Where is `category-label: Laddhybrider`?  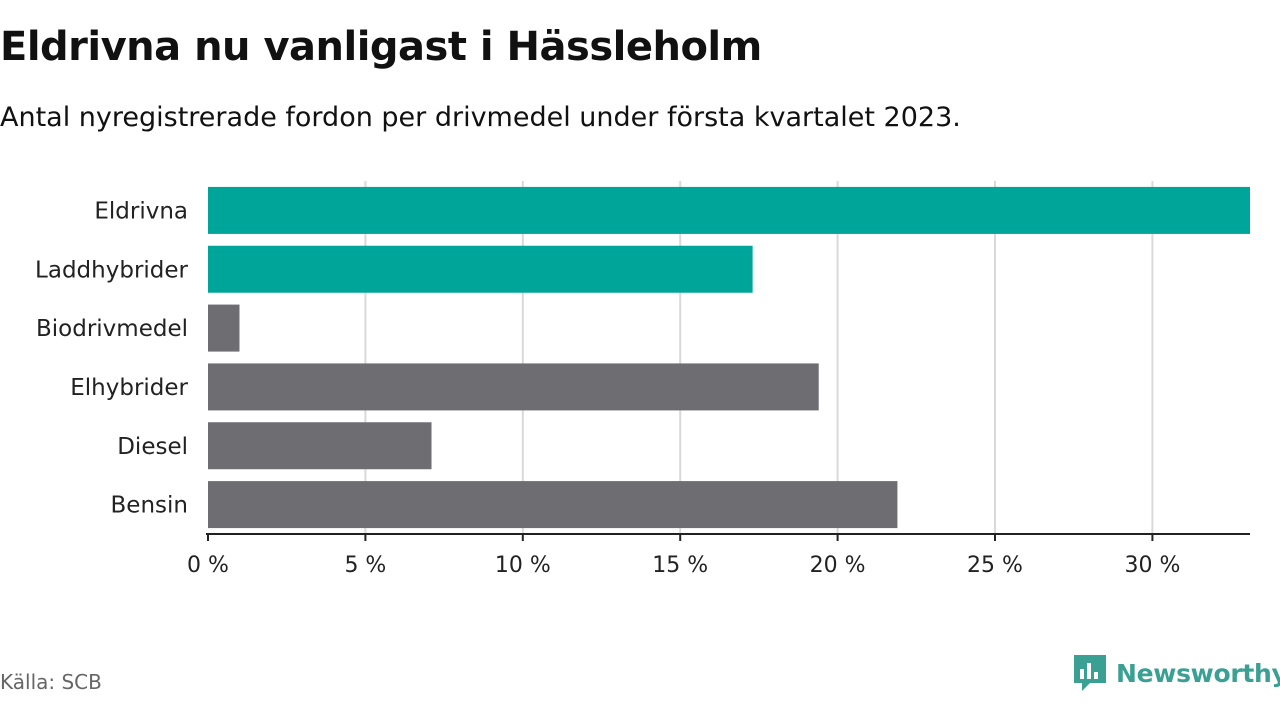
category-label: Laddhybrider is located at coordinates (111, 270).